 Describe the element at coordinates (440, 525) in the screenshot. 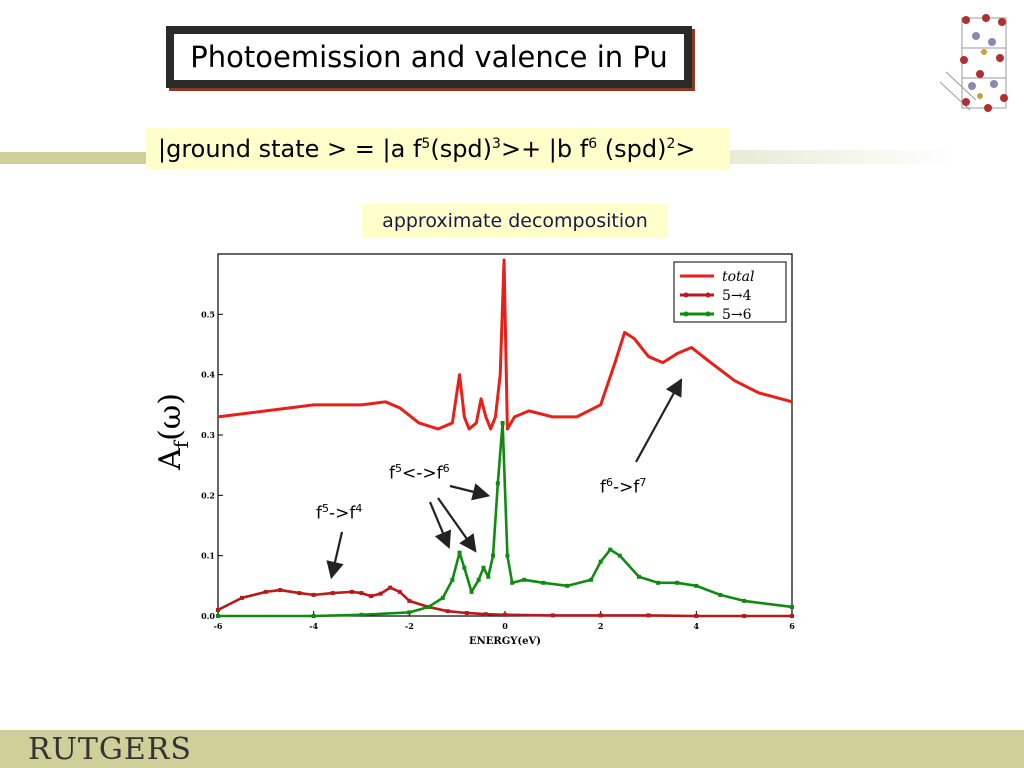

I see `arrow-f5-f6-a` at that location.